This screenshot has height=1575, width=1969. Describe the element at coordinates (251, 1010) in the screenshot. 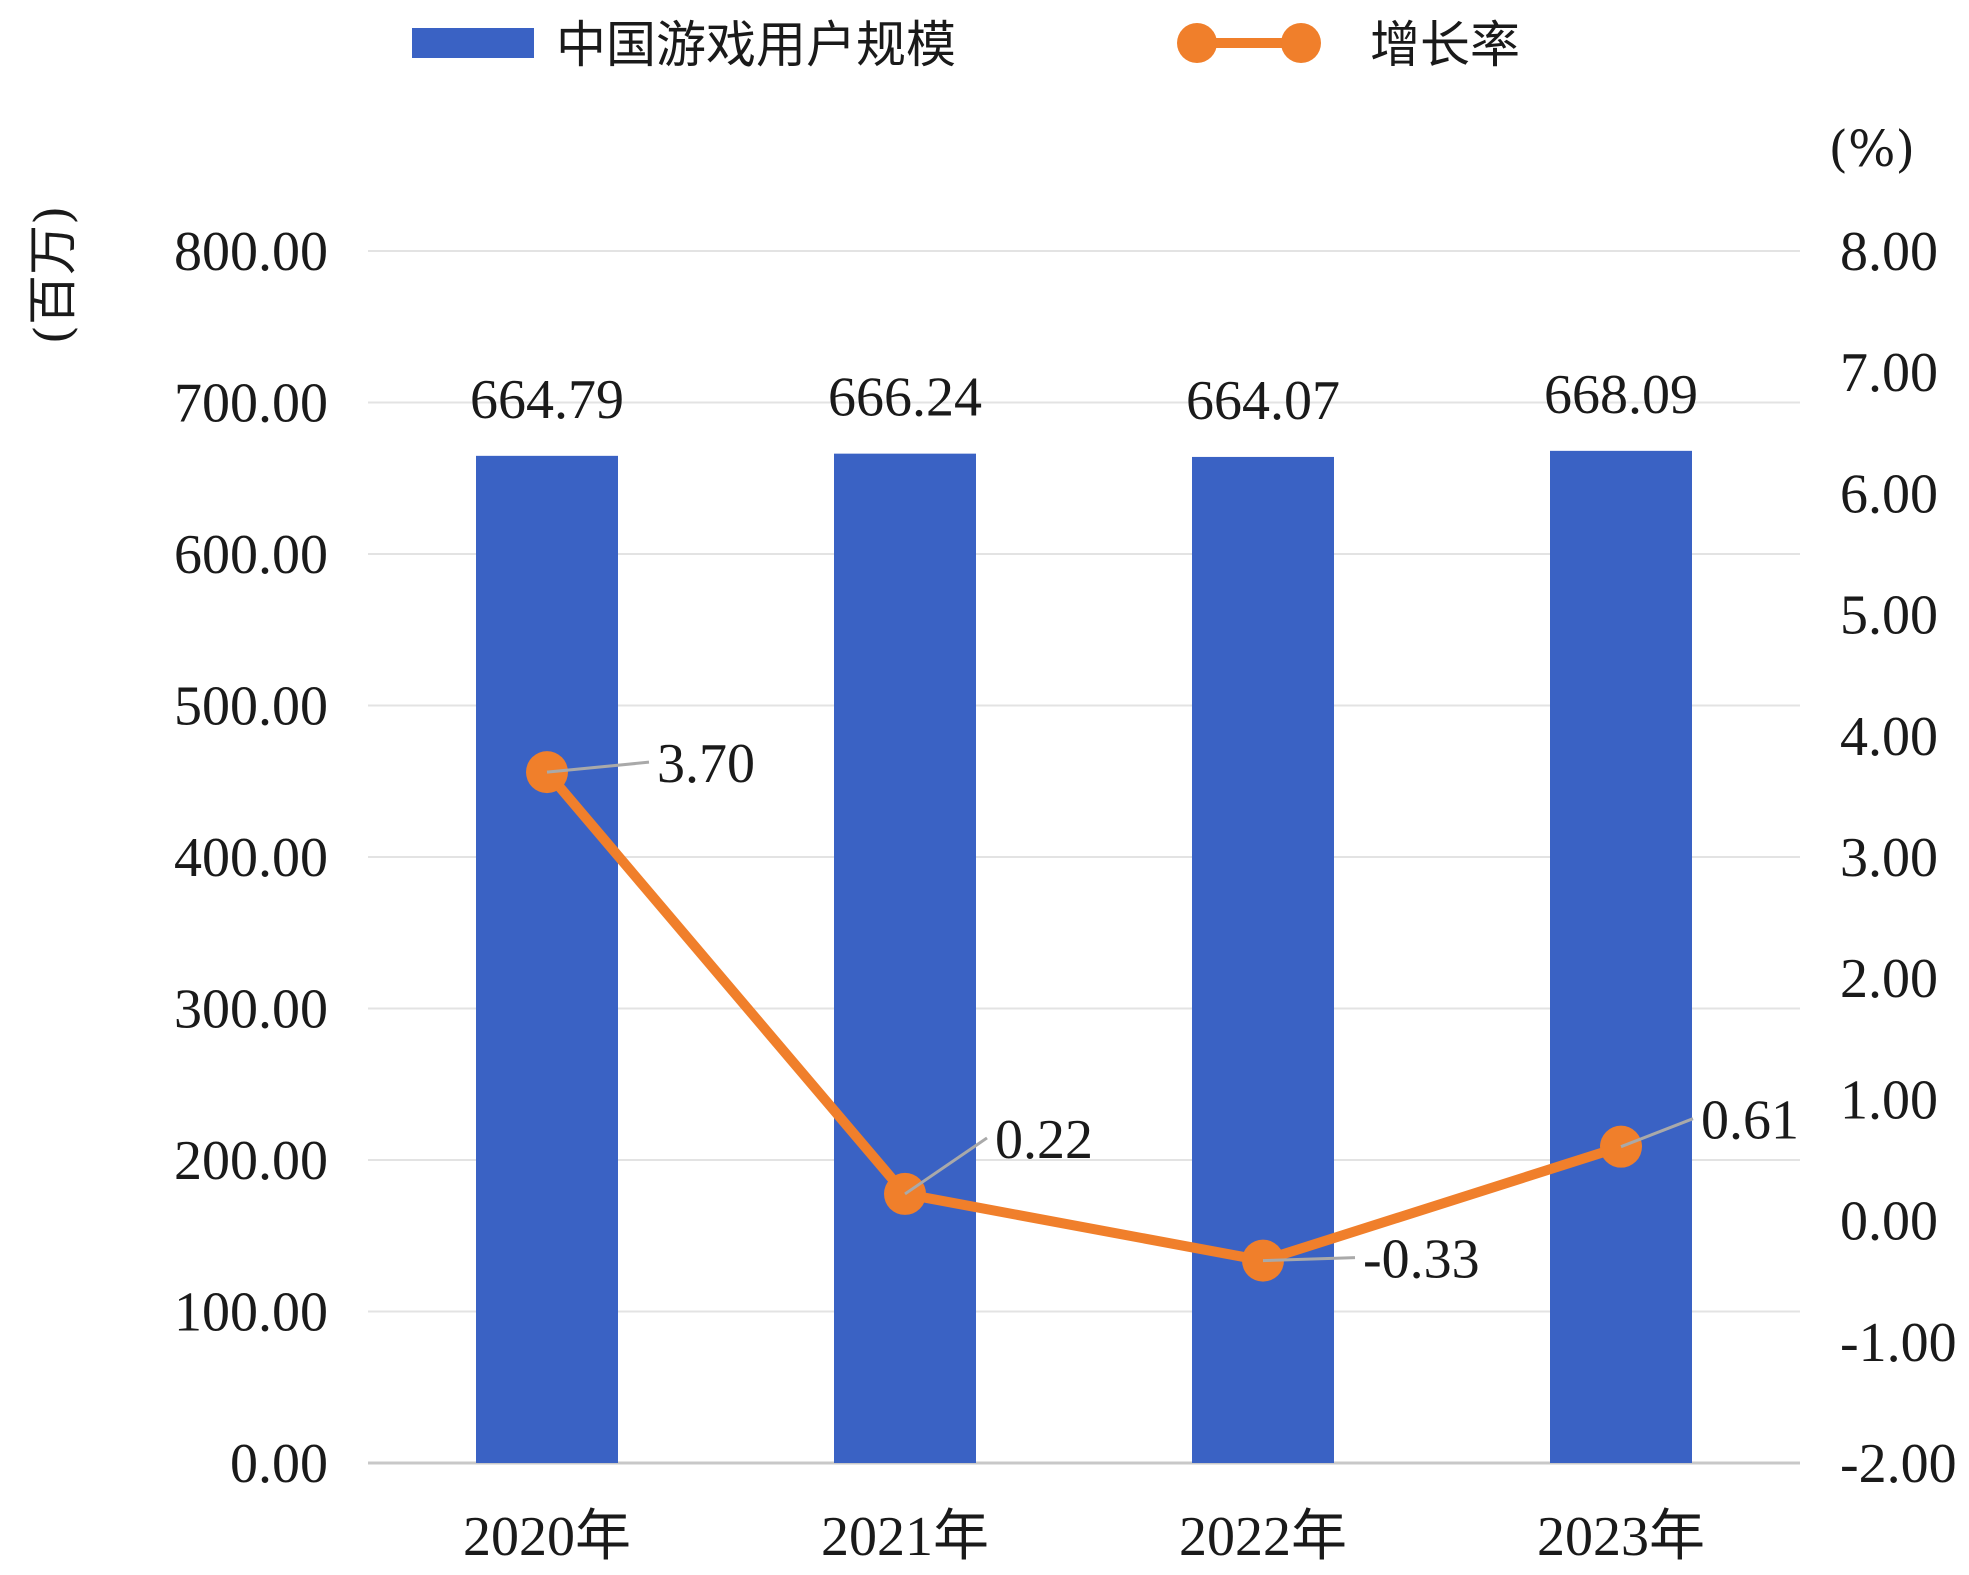

I see `y-left-tick-label: 300.00` at that location.